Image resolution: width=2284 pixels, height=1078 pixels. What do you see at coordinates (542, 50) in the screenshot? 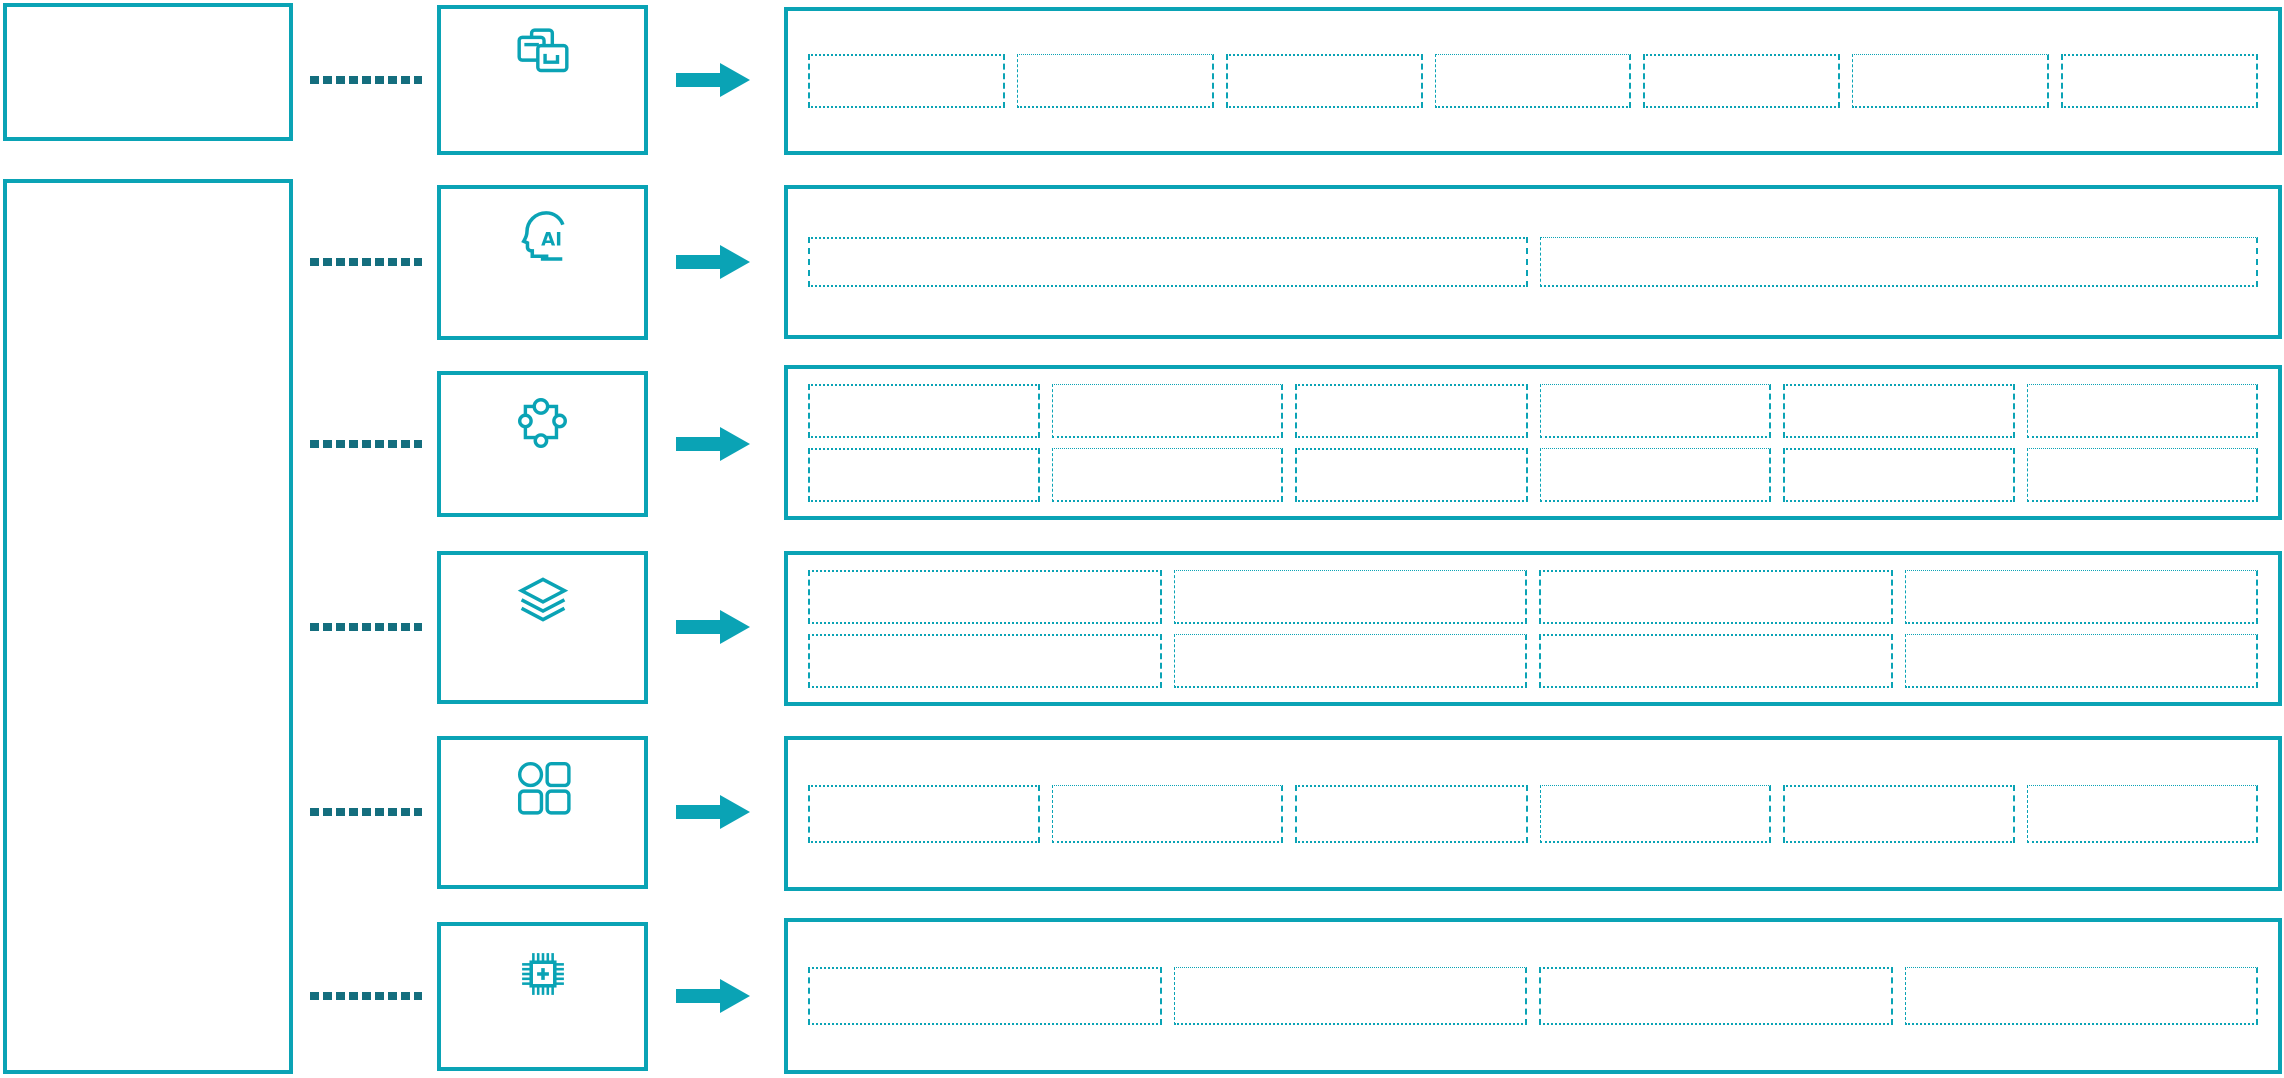
I see `overlapping-windows-icon` at bounding box center [542, 50].